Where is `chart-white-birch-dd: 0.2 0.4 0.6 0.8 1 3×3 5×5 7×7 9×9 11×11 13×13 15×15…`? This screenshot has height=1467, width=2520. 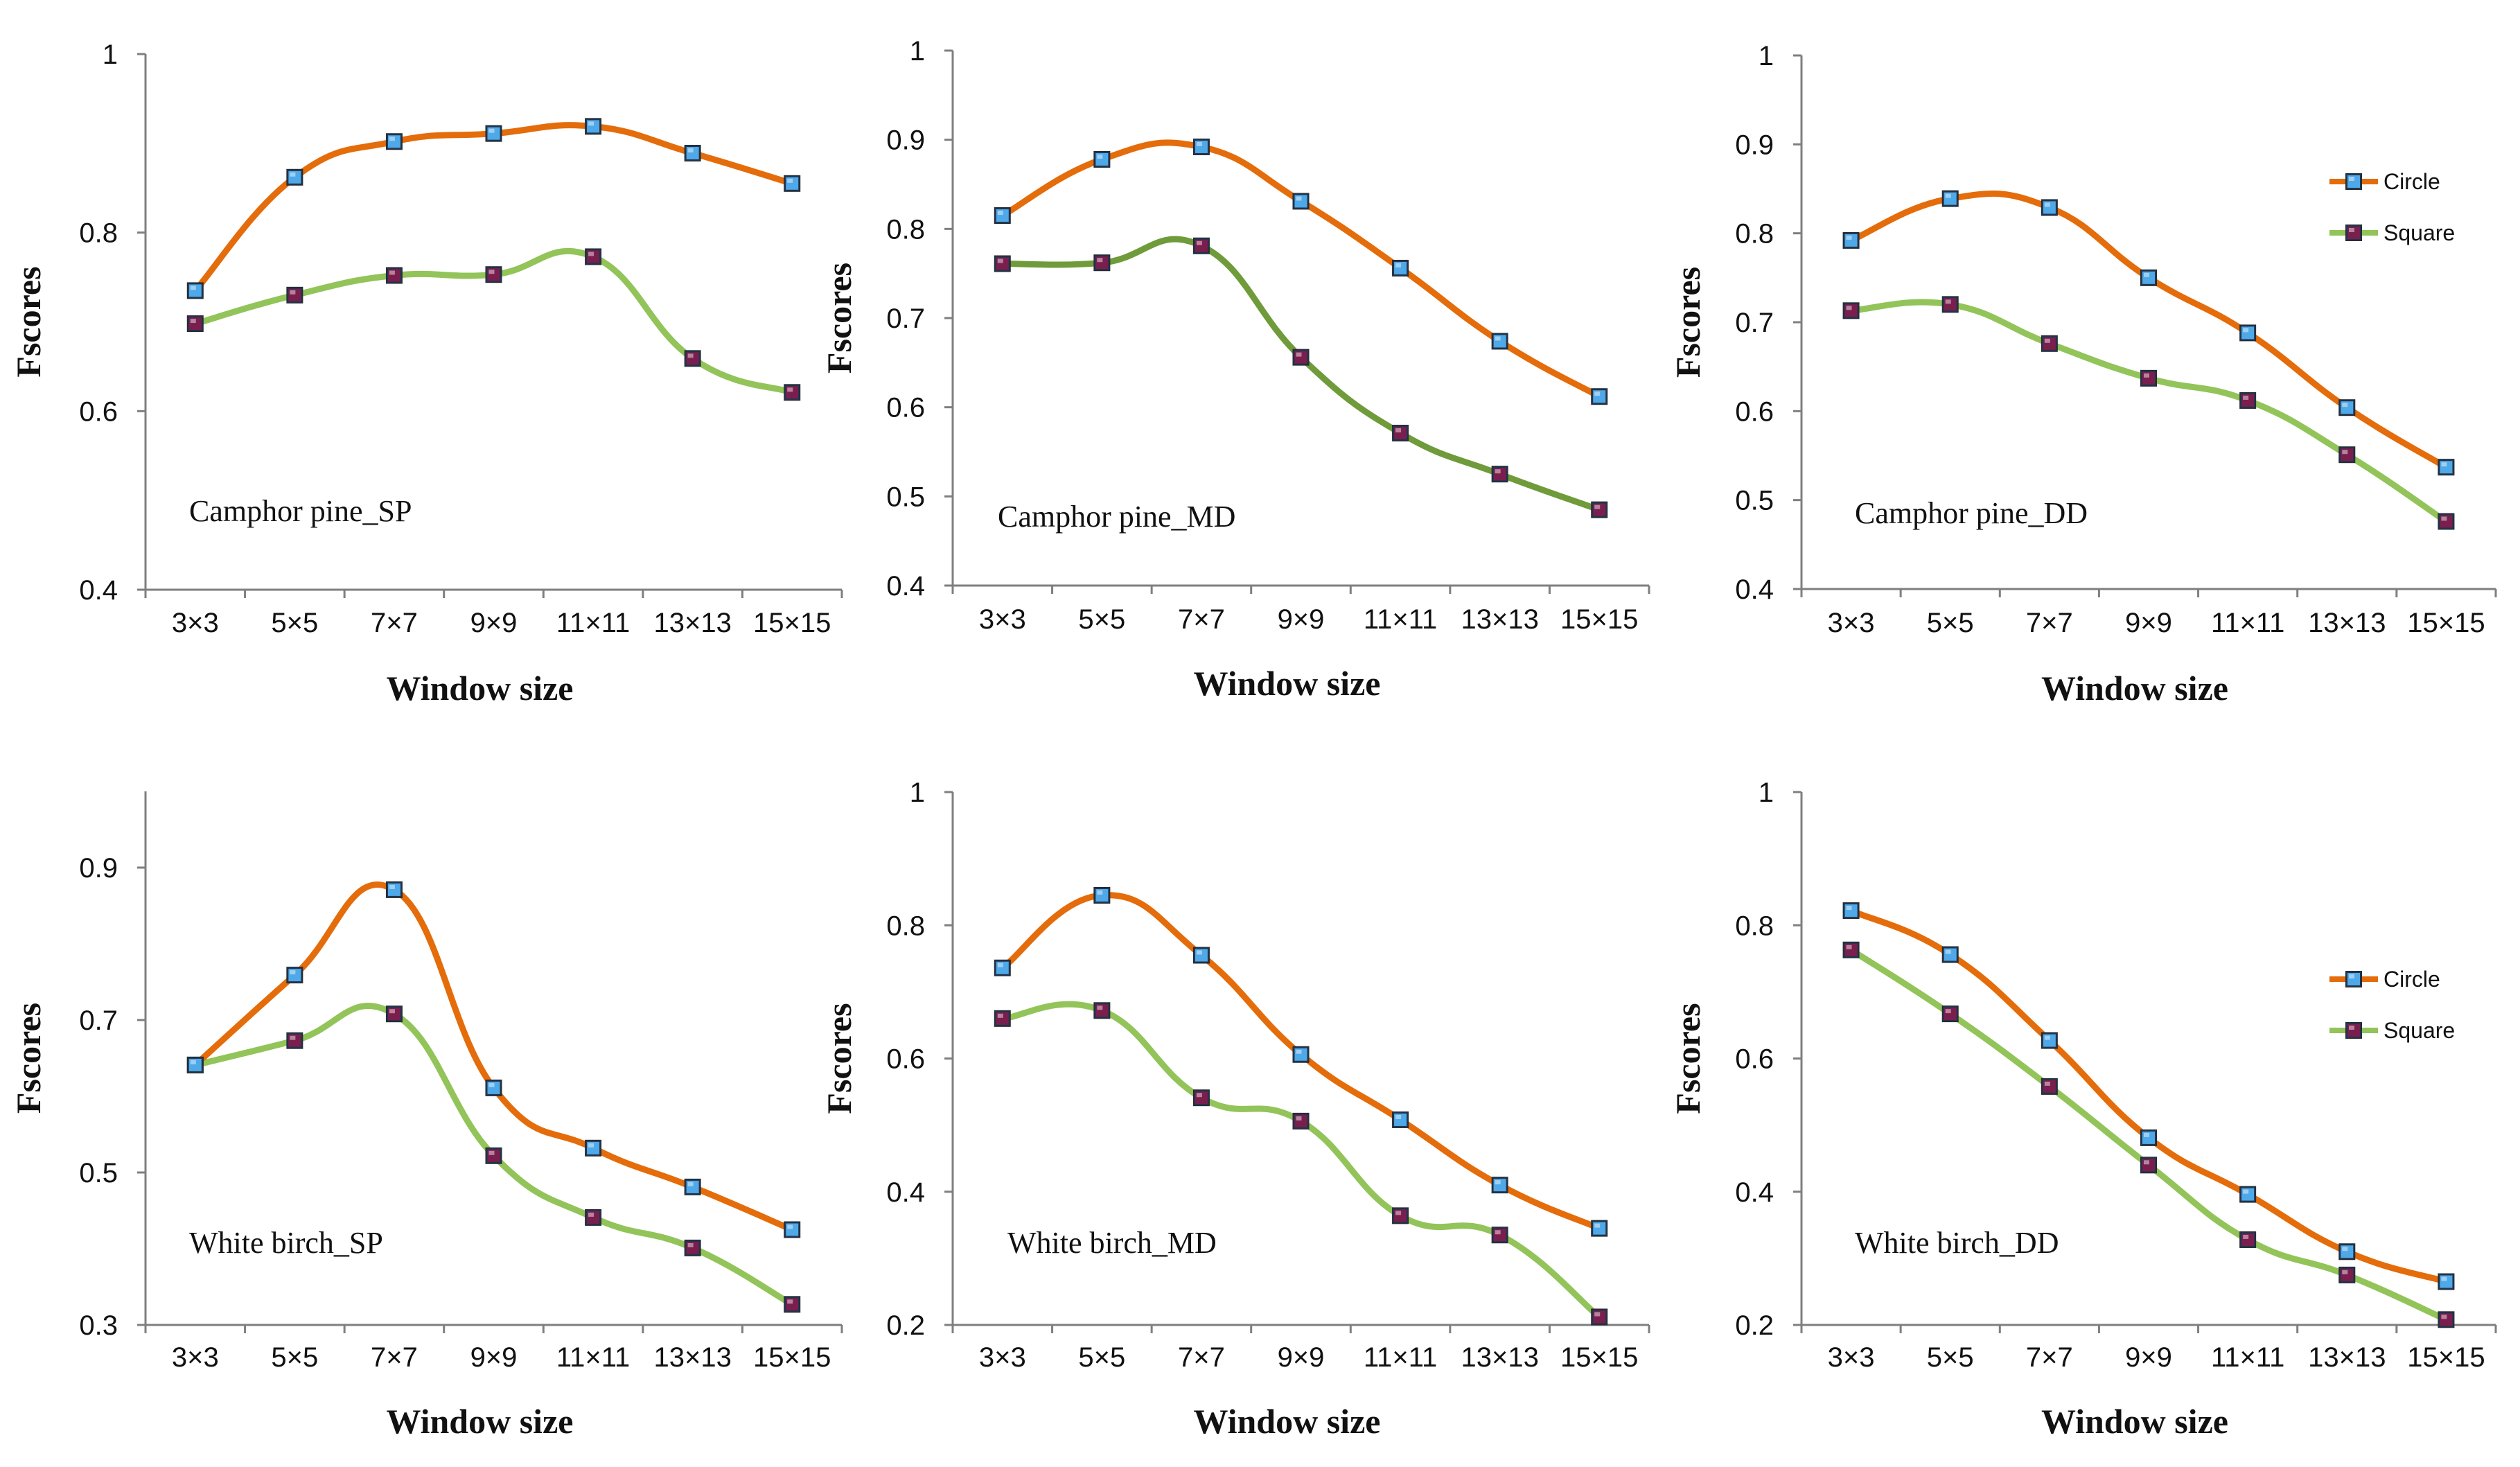 chart-white-birch-dd: 0.2 0.4 0.6 0.8 1 3×3 5×5 7×7 9×9 11×11 13×13 15×15… is located at coordinates (2082, 1109).